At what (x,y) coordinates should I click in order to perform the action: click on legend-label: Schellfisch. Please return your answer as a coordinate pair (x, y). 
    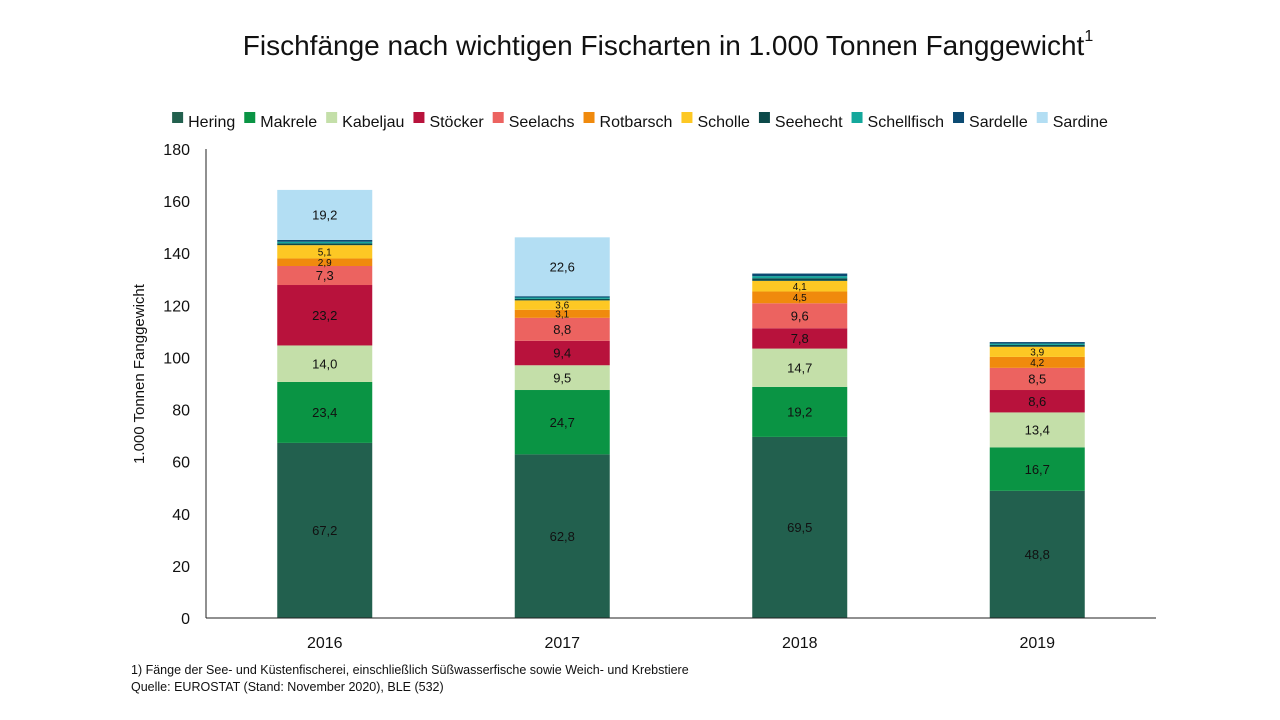
    Looking at the image, I should click on (906, 122).